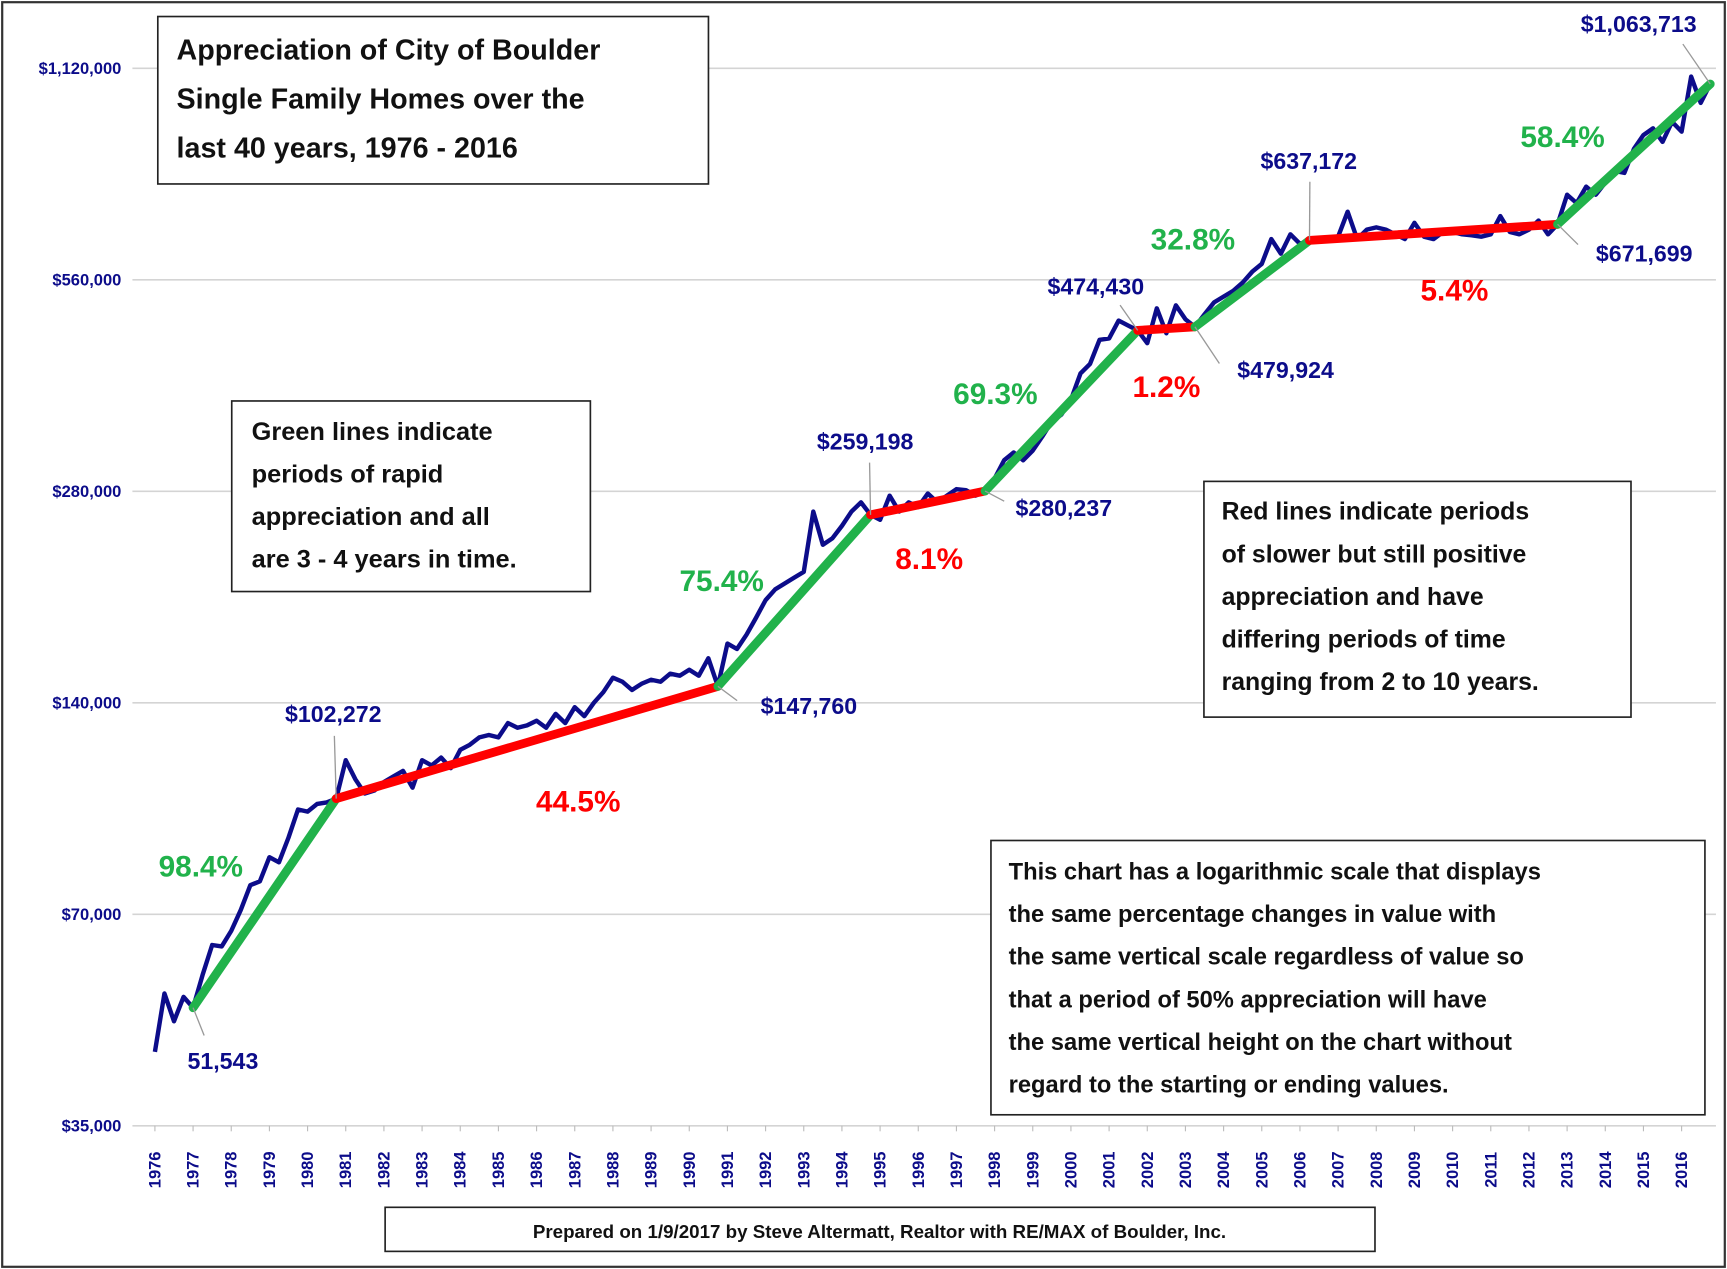 This screenshot has height=1269, width=1727. I want to click on note-text: regard to the starting or ending values., so click(1229, 1086).